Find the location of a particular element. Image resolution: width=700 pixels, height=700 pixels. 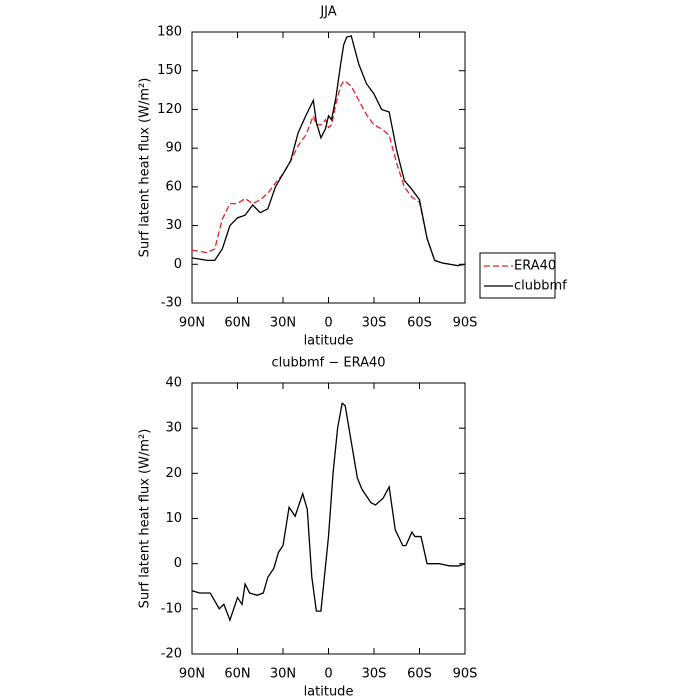

y-tick-label: 180 is located at coordinates (169, 32).